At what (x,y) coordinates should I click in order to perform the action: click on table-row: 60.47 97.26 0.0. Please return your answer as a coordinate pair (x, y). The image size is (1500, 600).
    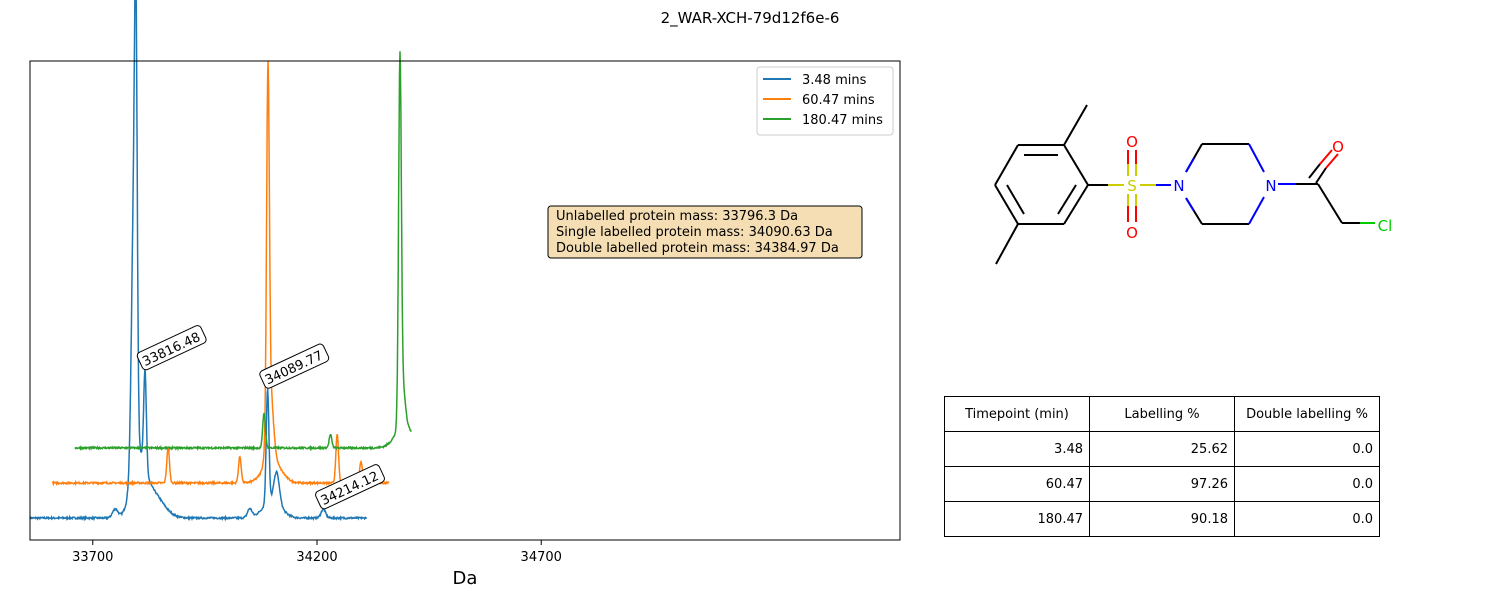
    Looking at the image, I should click on (1162, 484).